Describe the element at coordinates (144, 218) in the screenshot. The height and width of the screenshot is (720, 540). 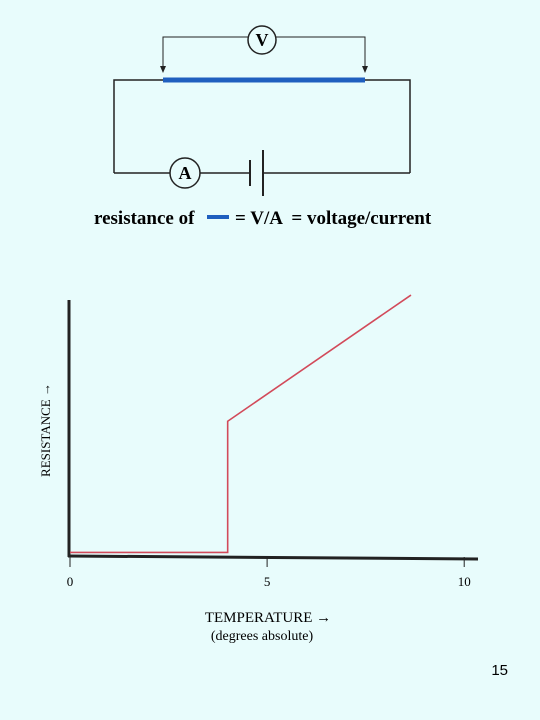
I see `caption: resistance of` at that location.